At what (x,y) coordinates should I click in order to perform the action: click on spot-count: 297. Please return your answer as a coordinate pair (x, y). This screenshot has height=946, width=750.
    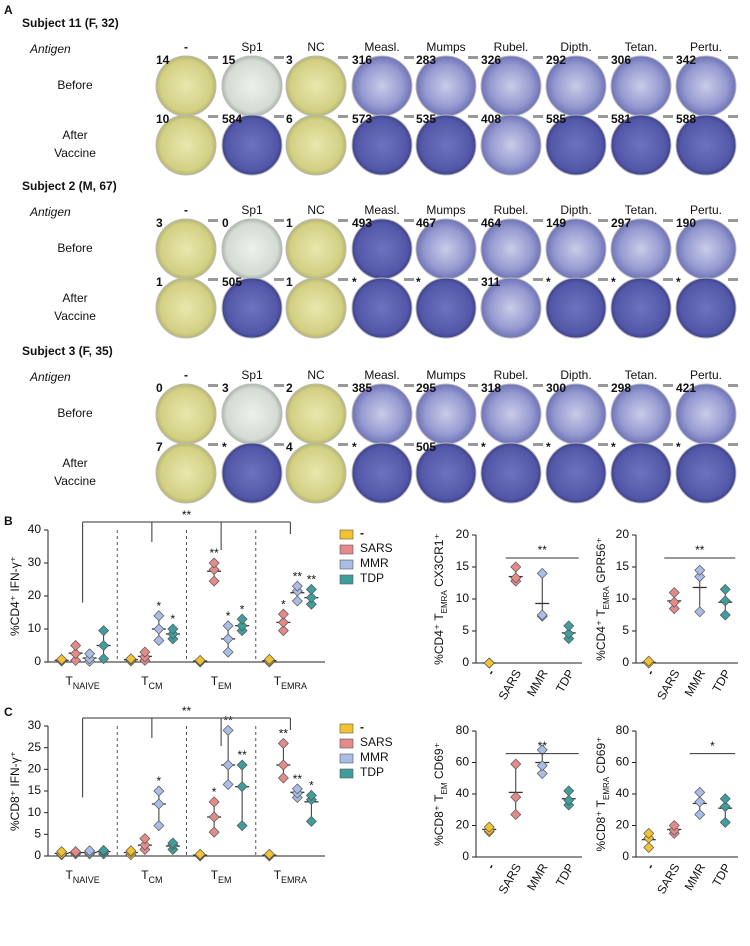
    Looking at the image, I should click on (621, 223).